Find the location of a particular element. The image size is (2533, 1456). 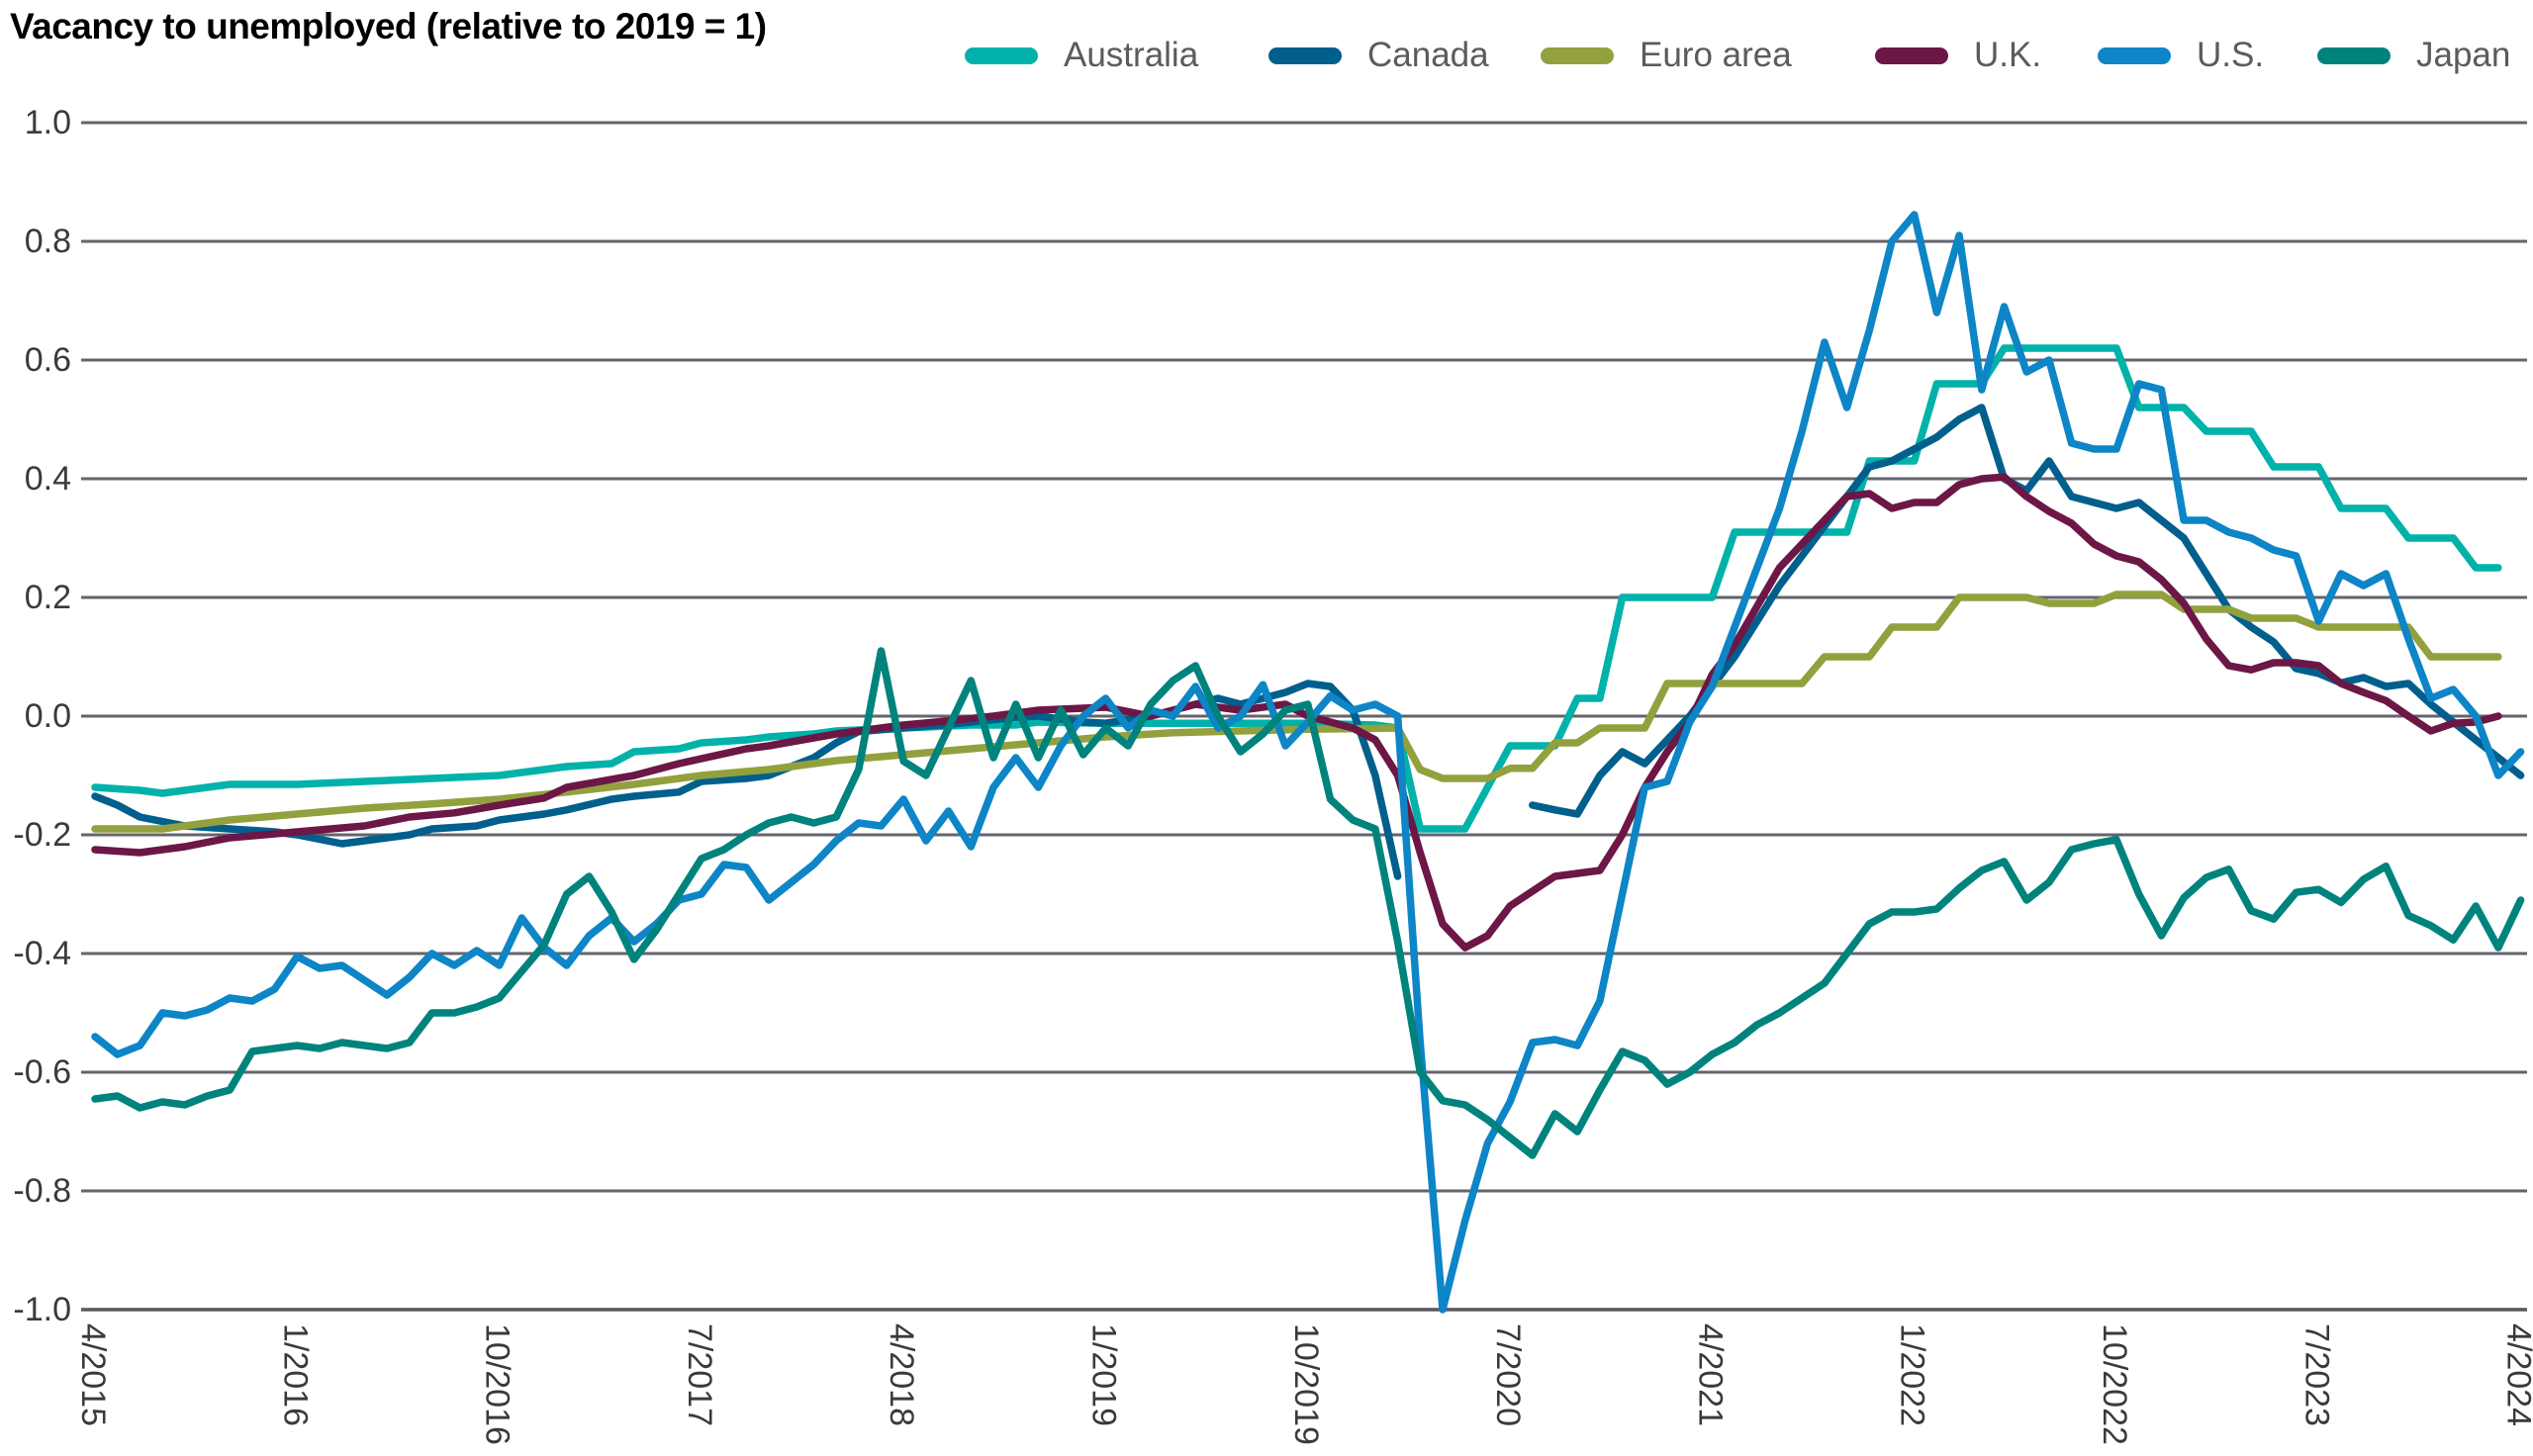

legend-label: U.K. is located at coordinates (2008, 55).